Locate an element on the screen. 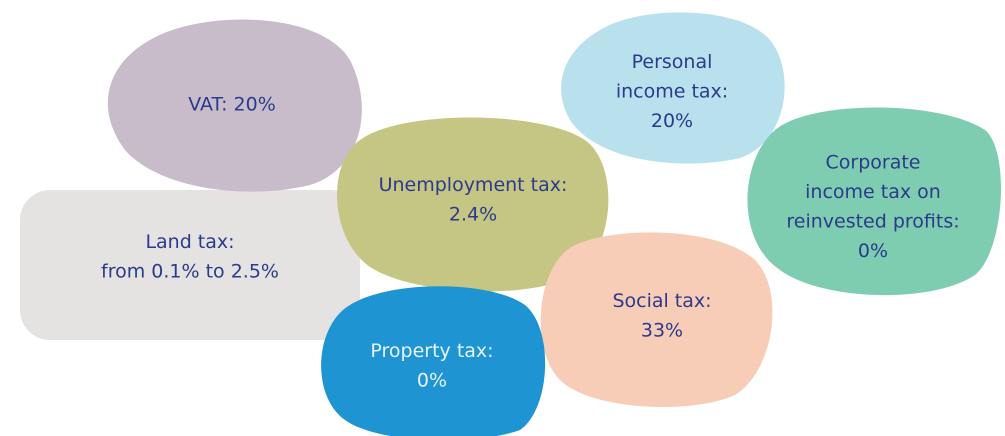  unemployment-blob is located at coordinates (473, 204).